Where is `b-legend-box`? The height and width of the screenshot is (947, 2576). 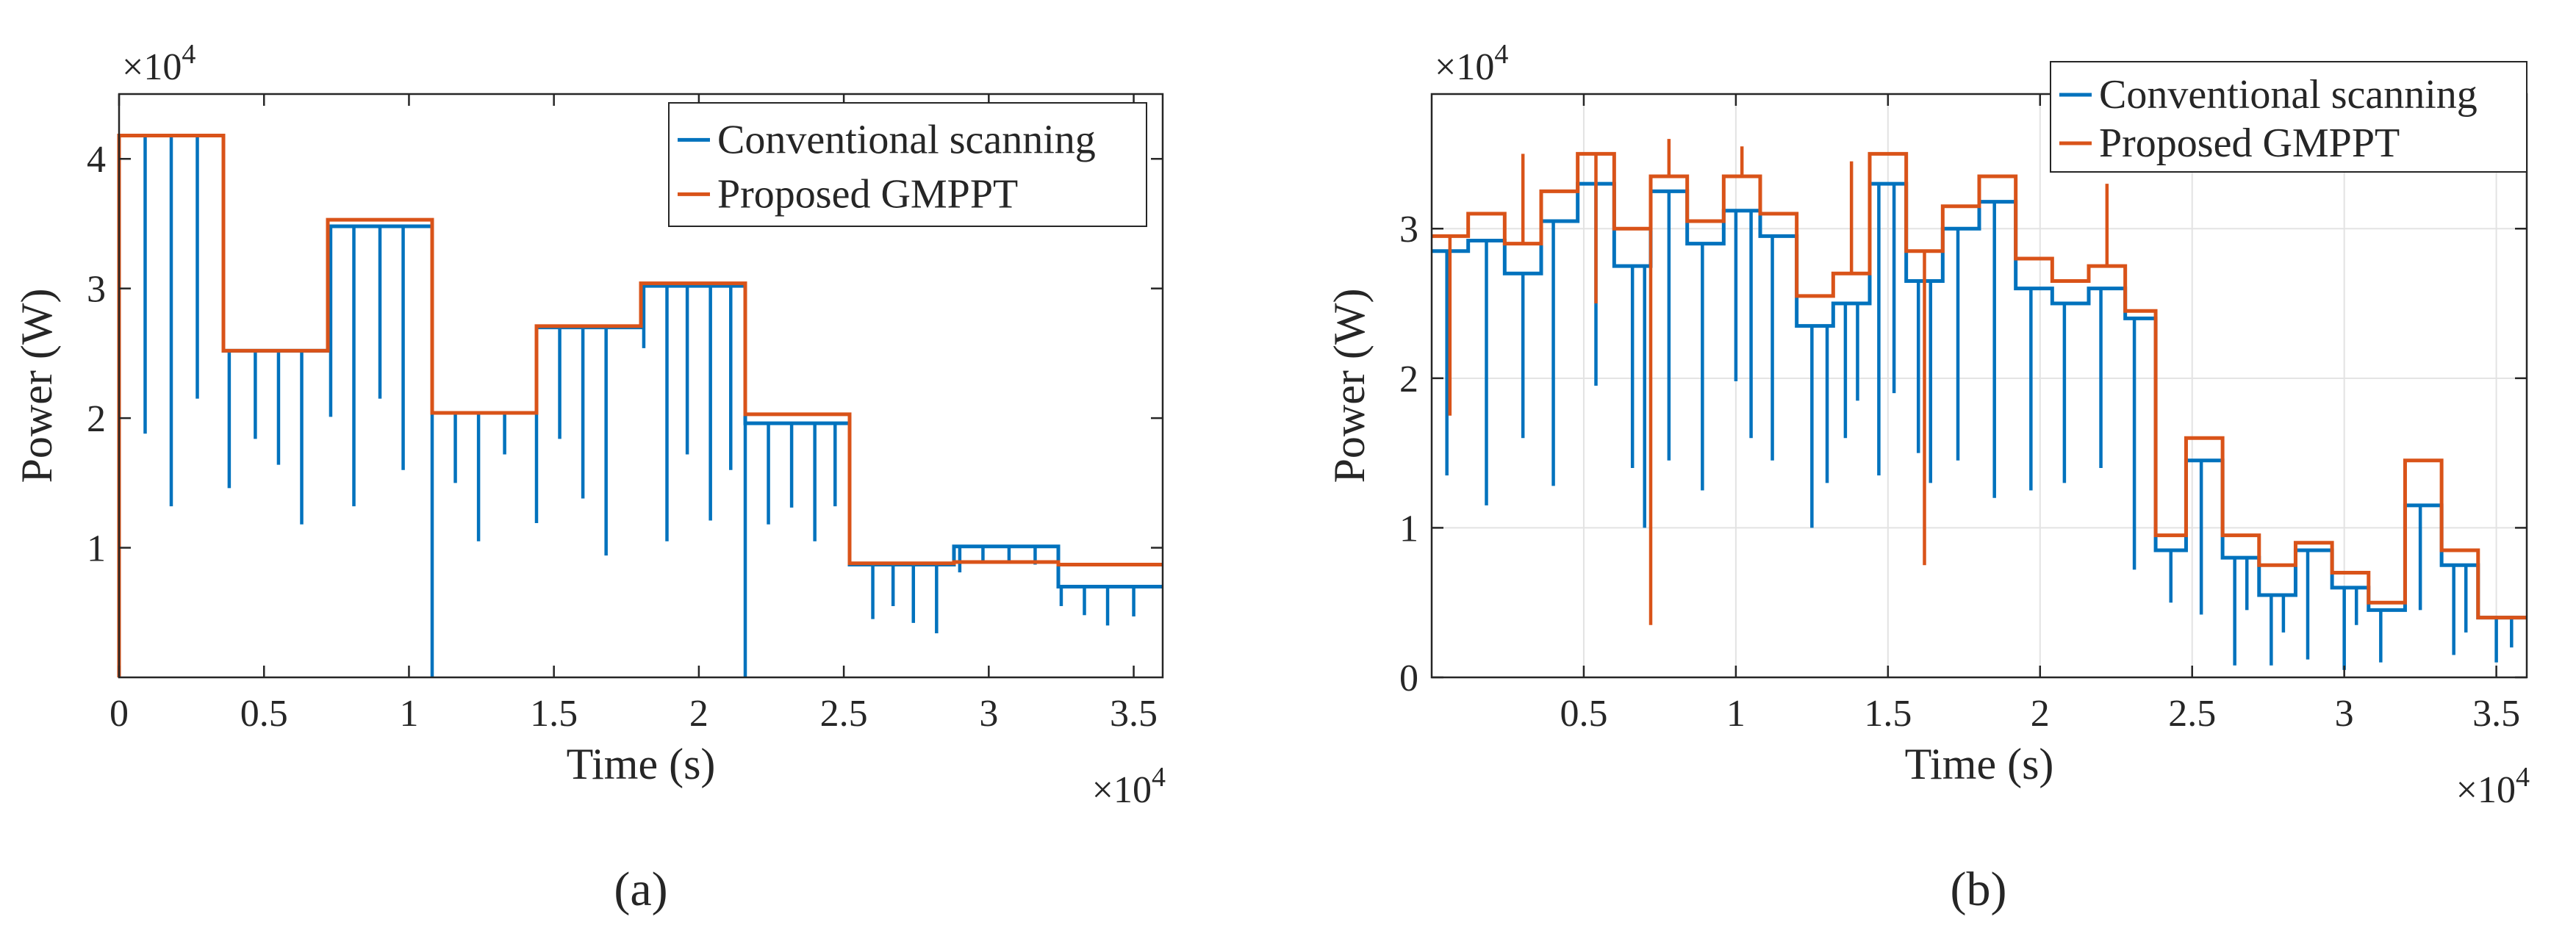 b-legend-box is located at coordinates (2288, 117).